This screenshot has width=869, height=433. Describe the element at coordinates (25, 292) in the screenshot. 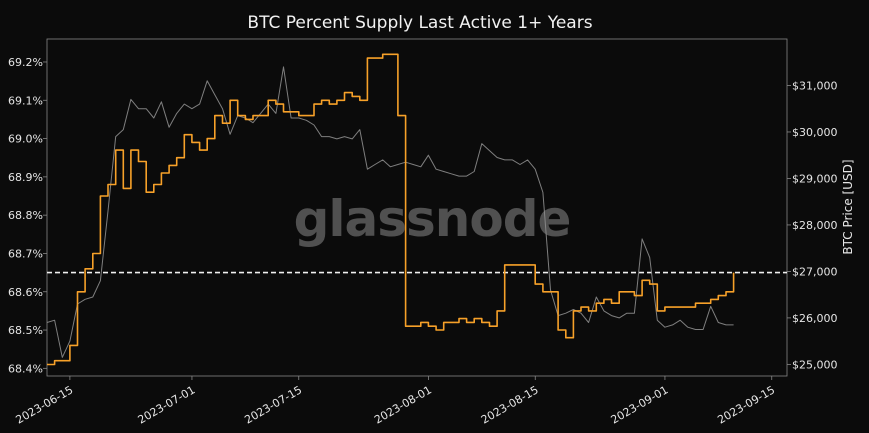

I see `y-left-tick-label: 68.6%` at that location.